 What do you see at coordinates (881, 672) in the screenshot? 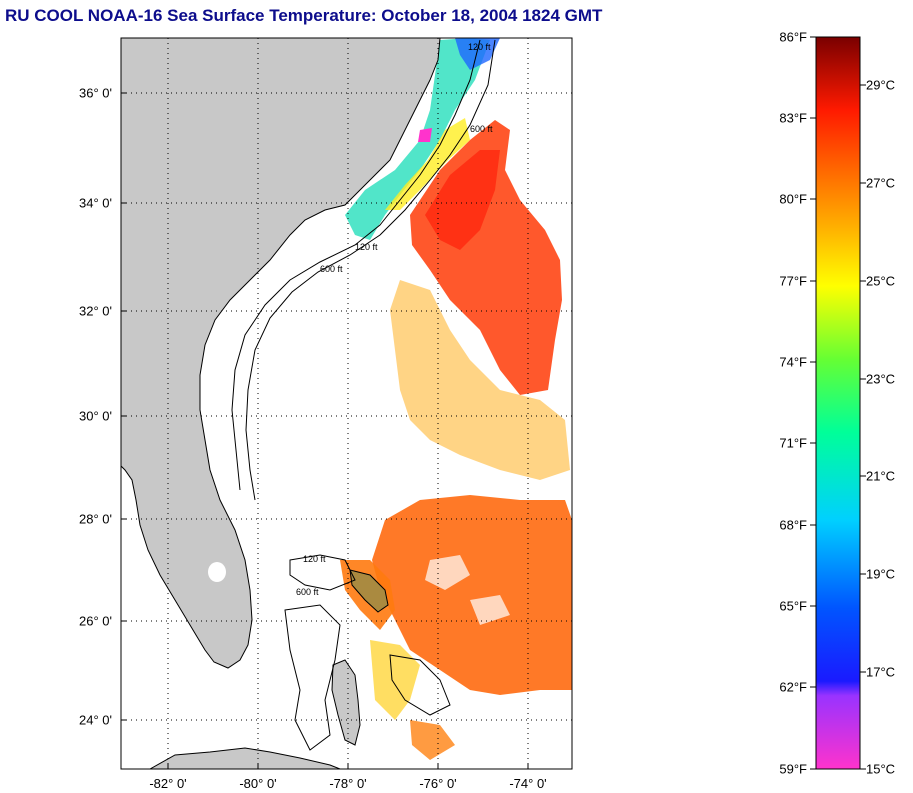
I see `colorbar-celsius-label: 17°C` at bounding box center [881, 672].